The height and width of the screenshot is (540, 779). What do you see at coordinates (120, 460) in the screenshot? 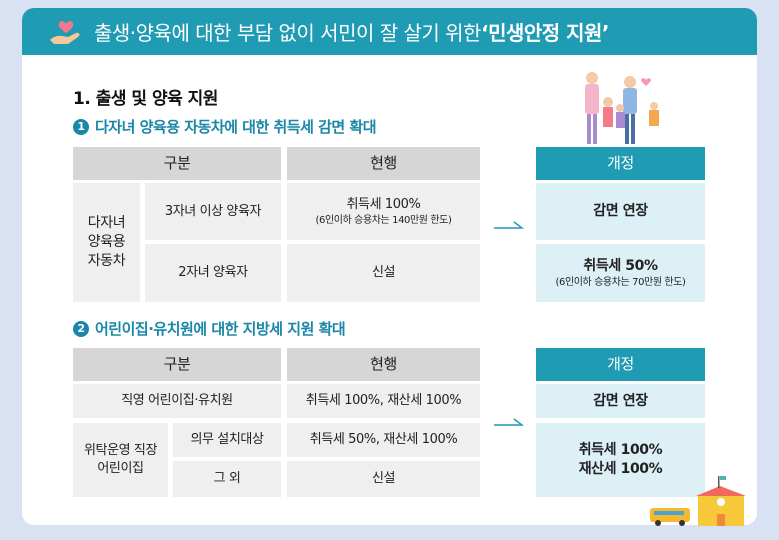
I see `t2-group-cell: 위탁운영 직장어린이집` at bounding box center [120, 460].